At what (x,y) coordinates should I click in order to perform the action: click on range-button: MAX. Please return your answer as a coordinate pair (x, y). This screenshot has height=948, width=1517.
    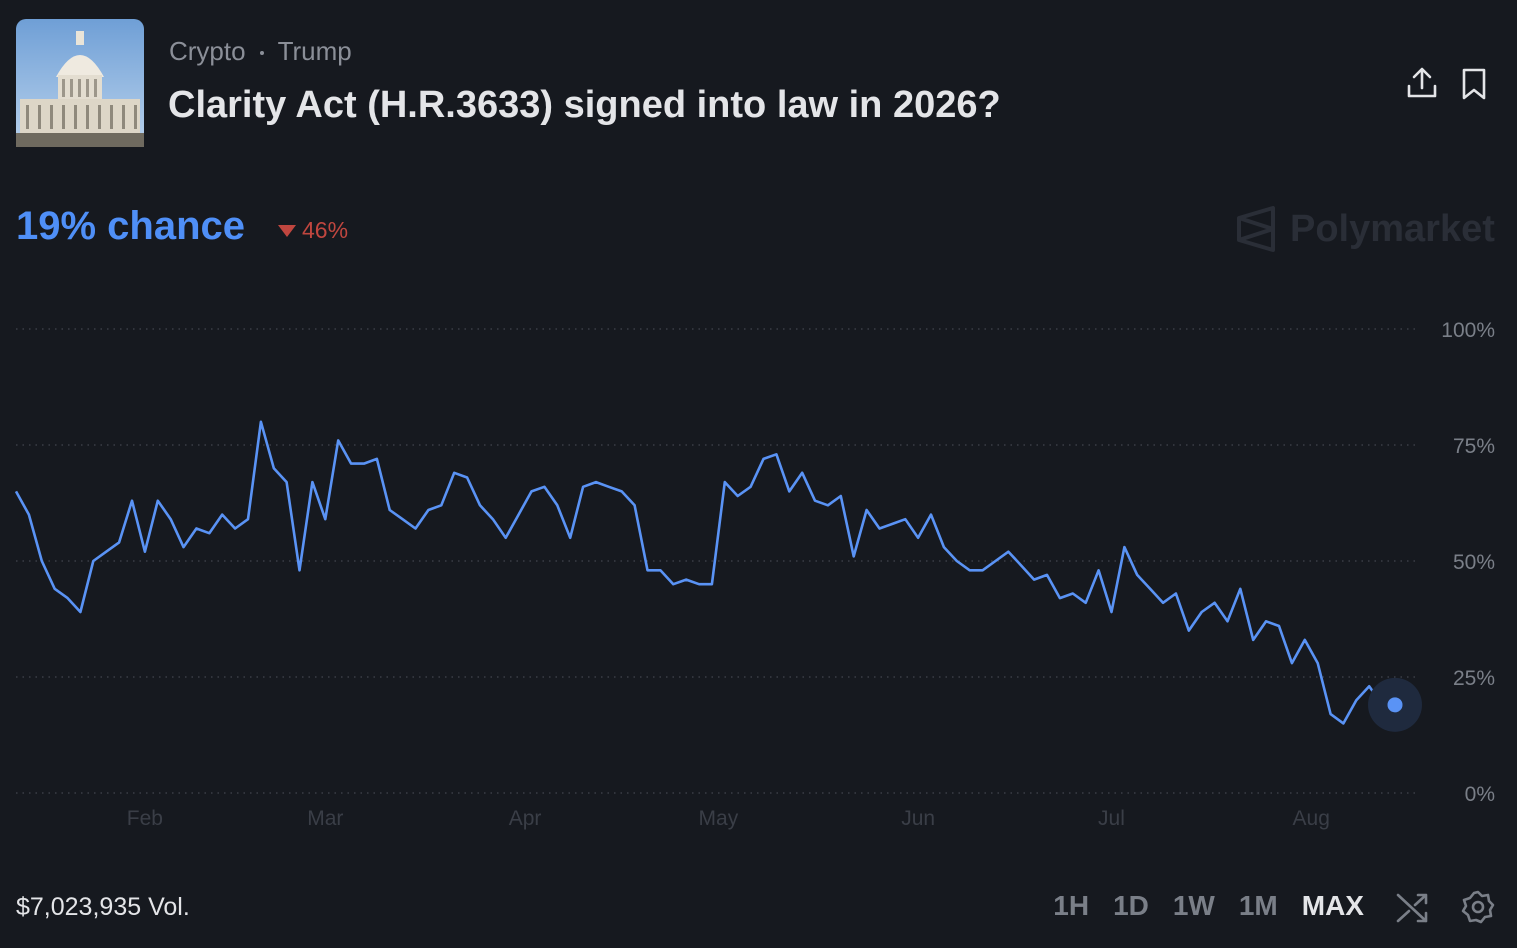
    Looking at the image, I should click on (1332, 905).